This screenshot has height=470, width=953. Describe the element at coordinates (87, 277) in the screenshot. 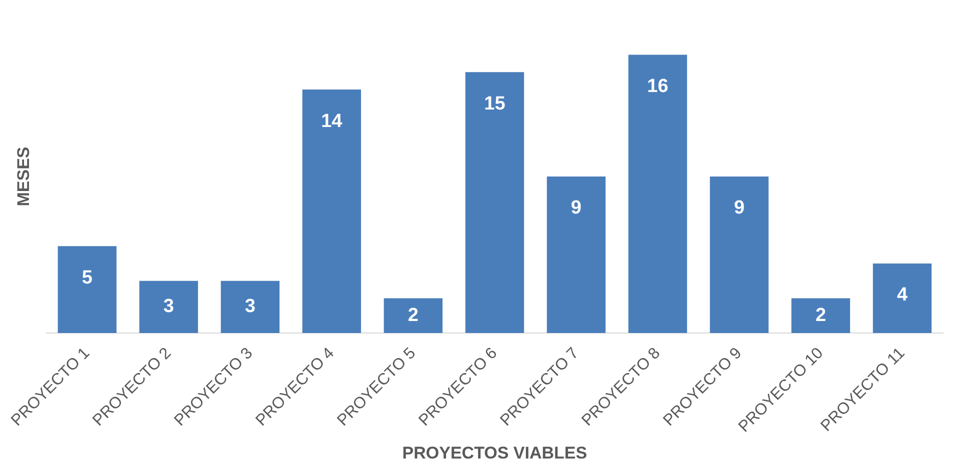

I see `data-label: 5` at that location.